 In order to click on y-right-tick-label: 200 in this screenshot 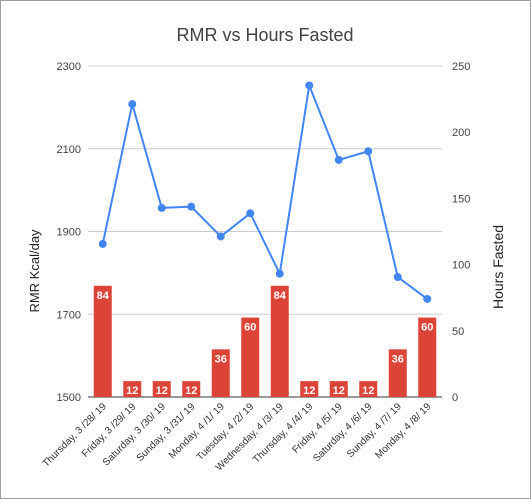, I will do `click(461, 133)`.